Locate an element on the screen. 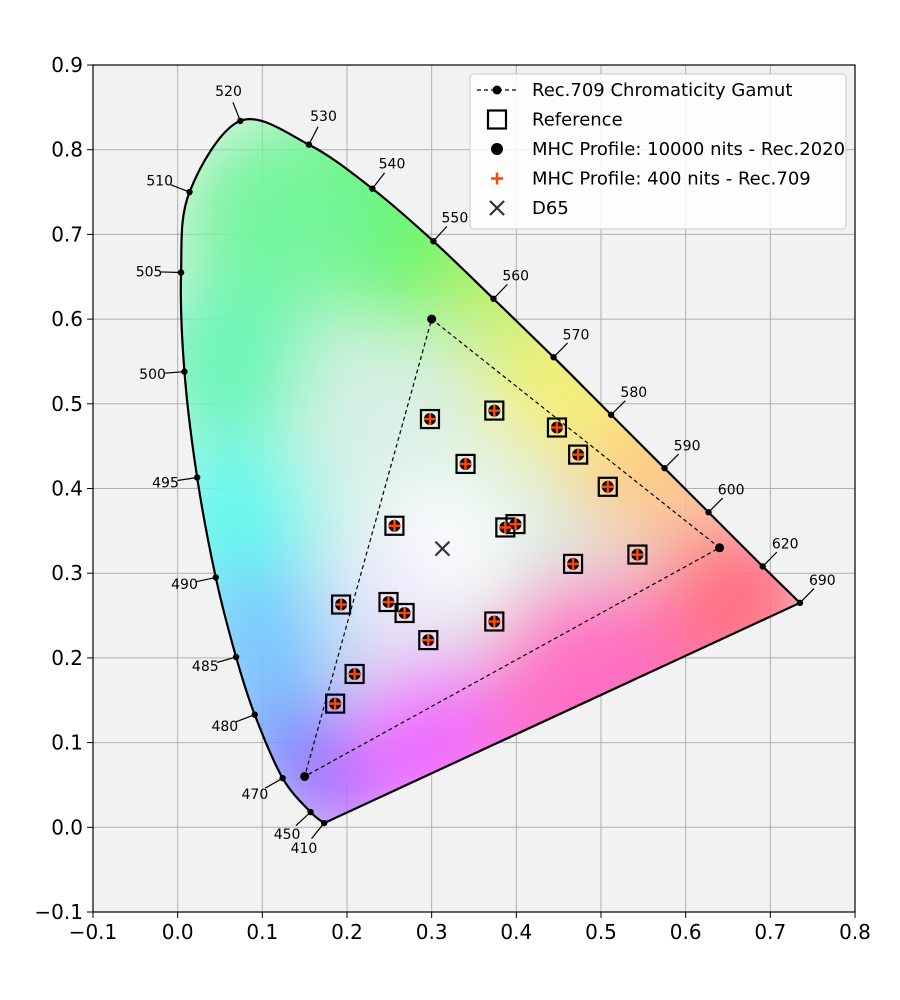 This screenshot has height=1000, width=900. wavelength-label: 510 is located at coordinates (159, 181).